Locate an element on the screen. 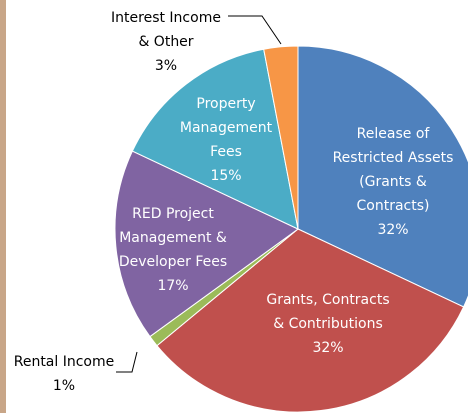  label-line: Grants, Contracts is located at coordinates (327, 300).